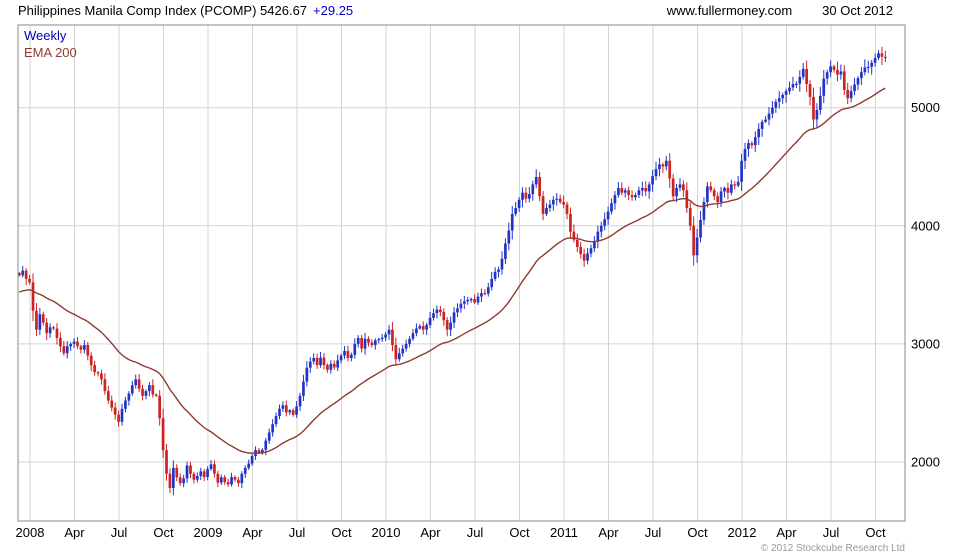 This screenshot has width=980, height=560. Describe the element at coordinates (925, 284) in the screenshot. I see `y-axis-labels: 2000 3000 4000 5000` at that location.